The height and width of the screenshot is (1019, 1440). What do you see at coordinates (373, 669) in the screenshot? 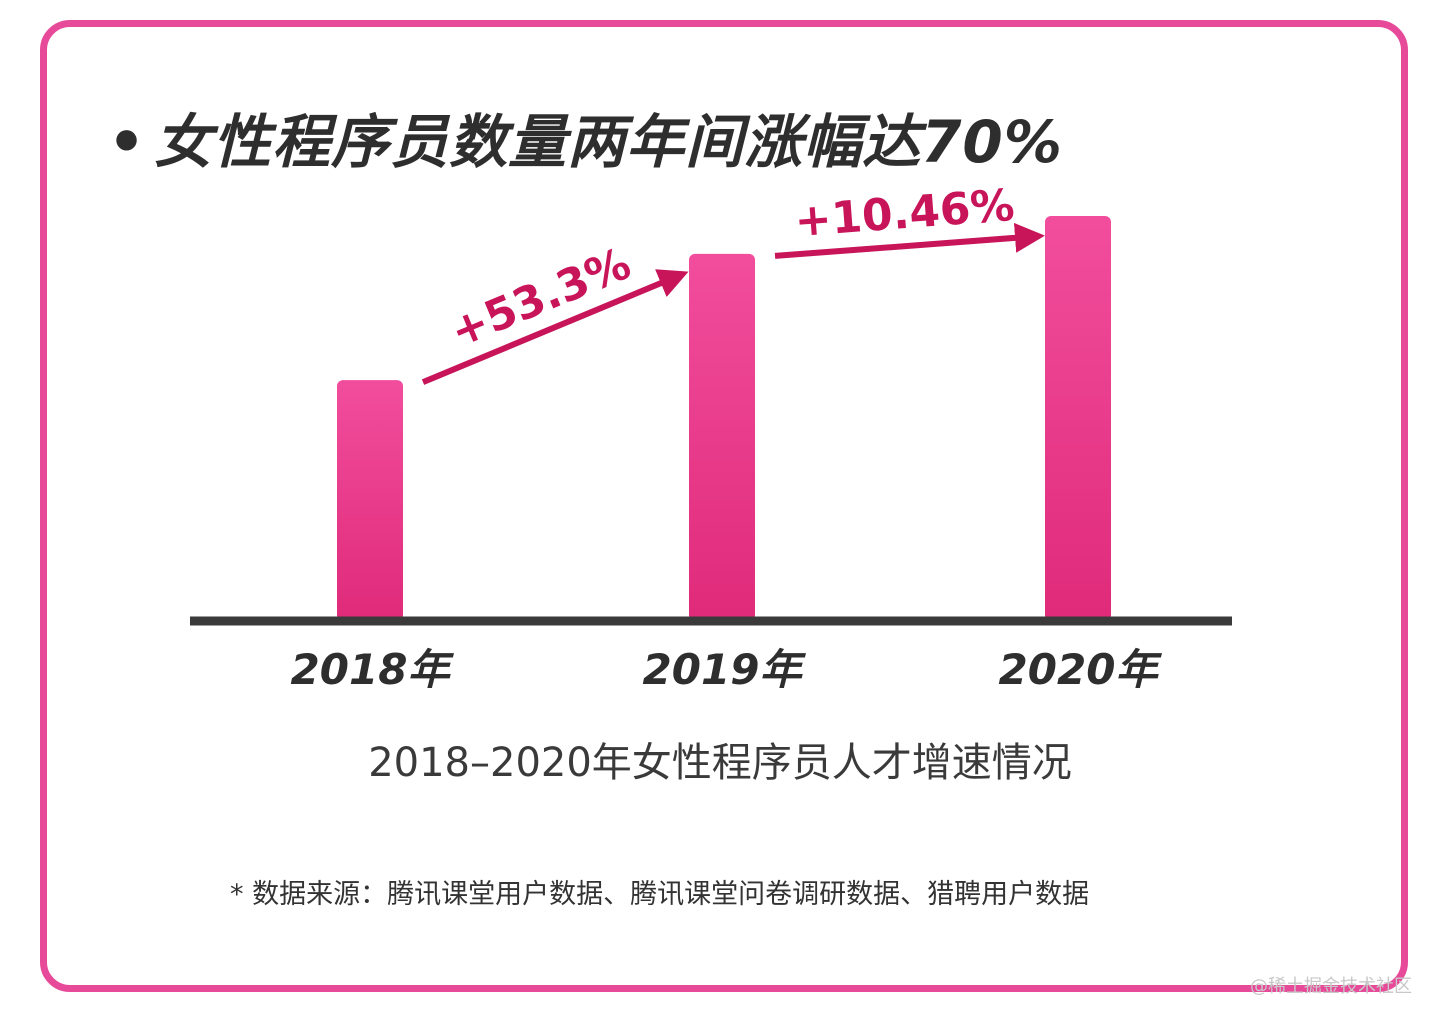
I see `x-tick-label-0: 2018年` at bounding box center [373, 669].